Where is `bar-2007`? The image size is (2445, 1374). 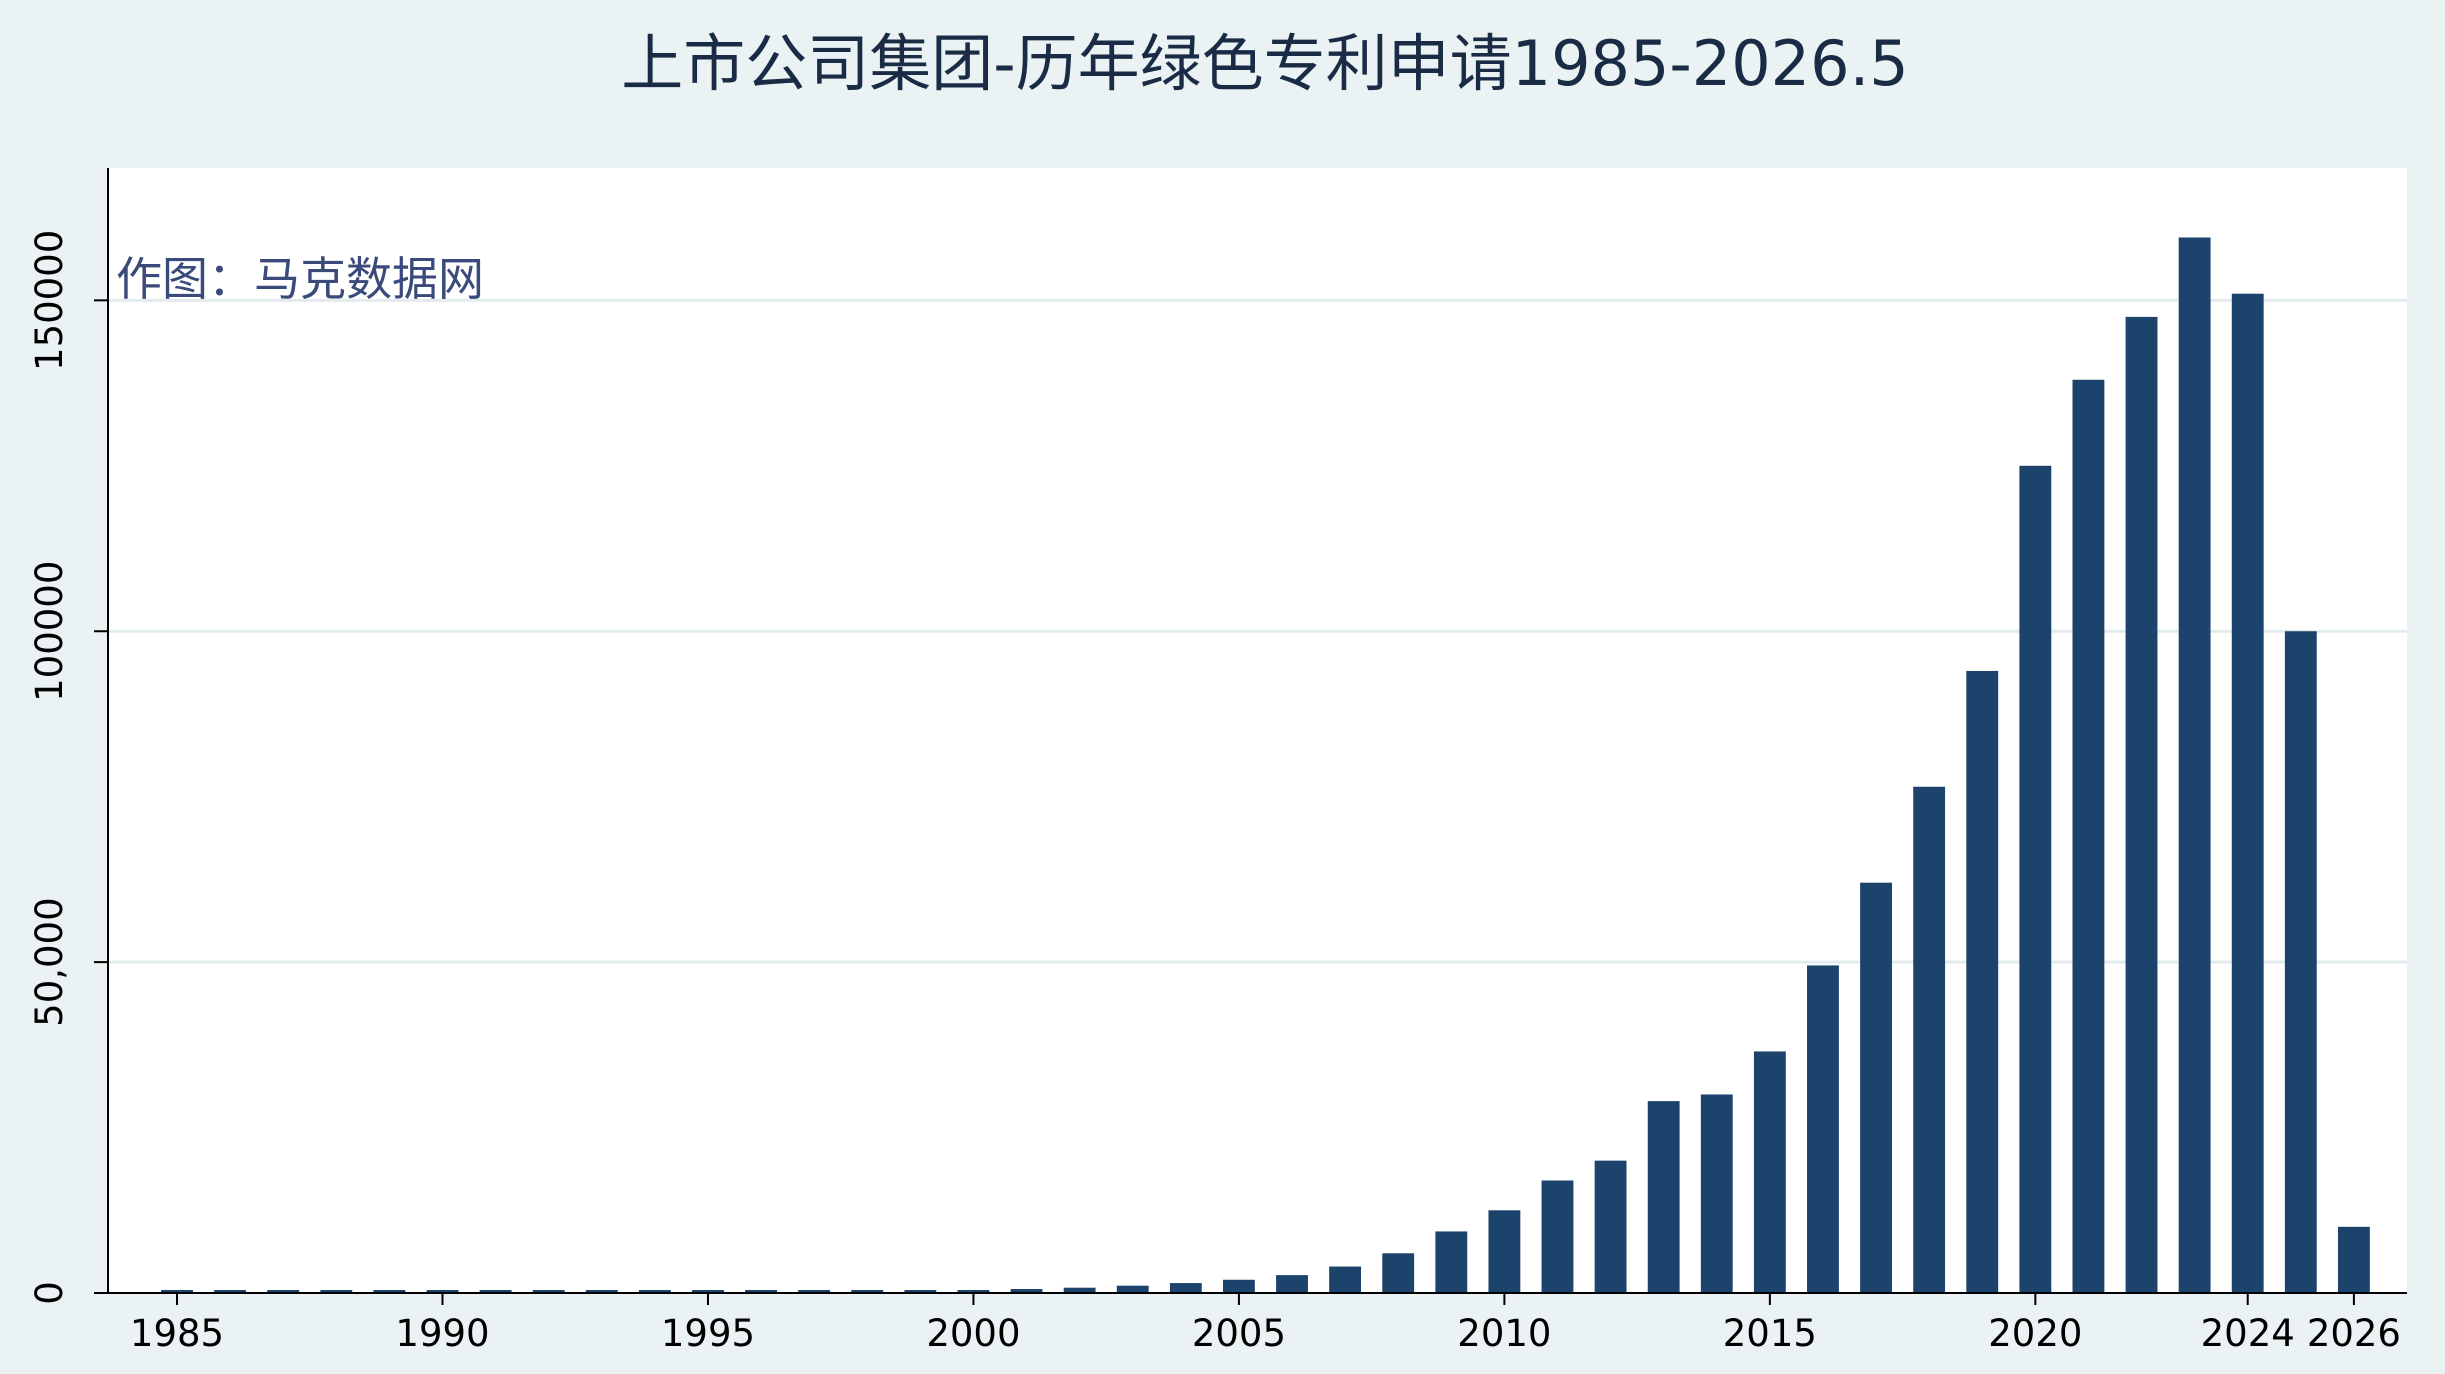
bar-2007 is located at coordinates (1345, 1279).